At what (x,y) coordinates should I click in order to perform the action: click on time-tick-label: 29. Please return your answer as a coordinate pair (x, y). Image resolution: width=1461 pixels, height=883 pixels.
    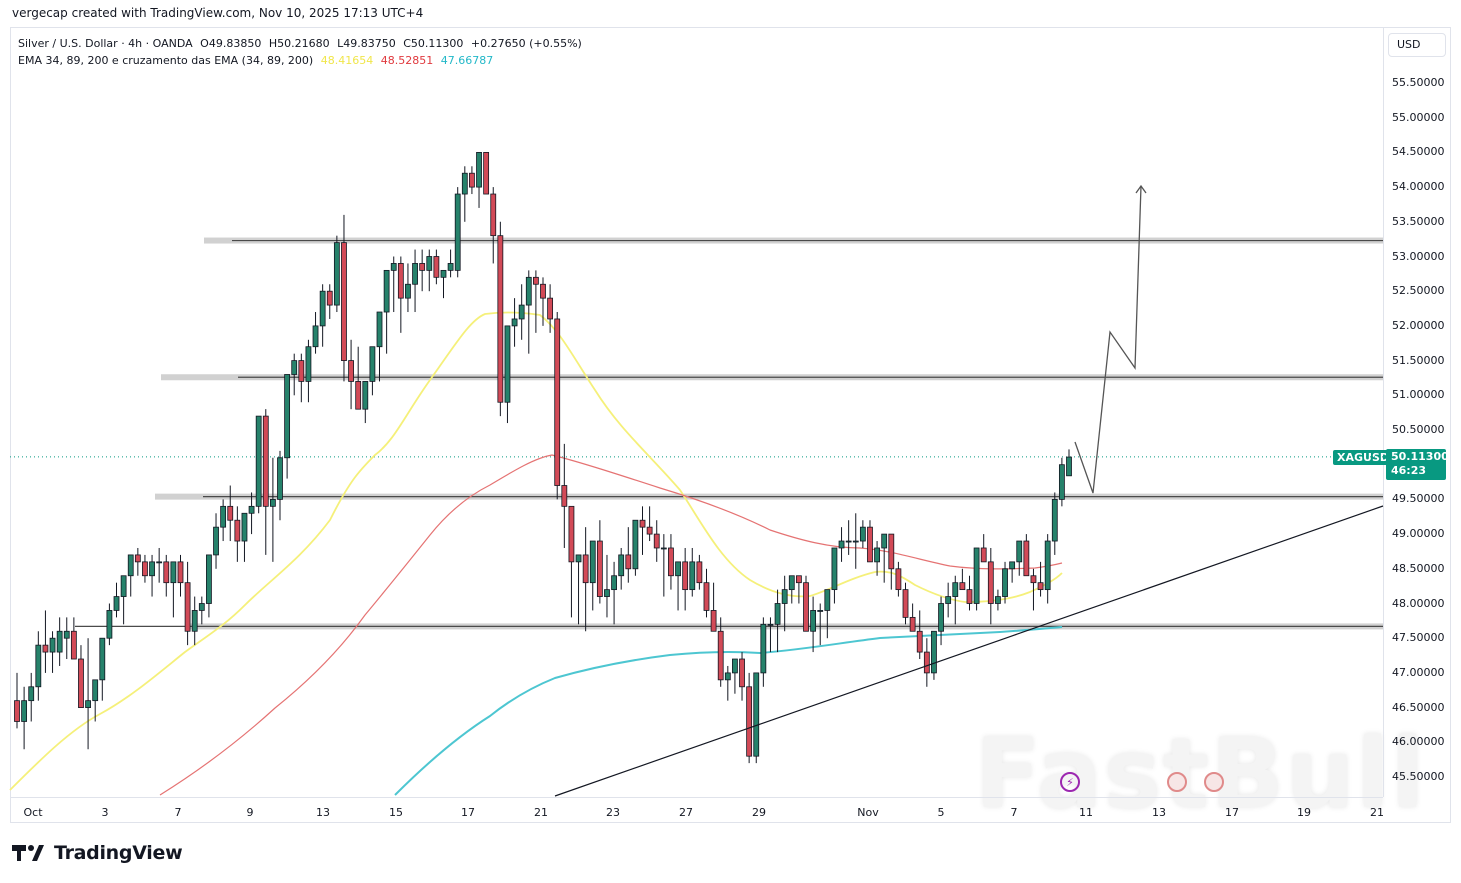
    Looking at the image, I should click on (759, 812).